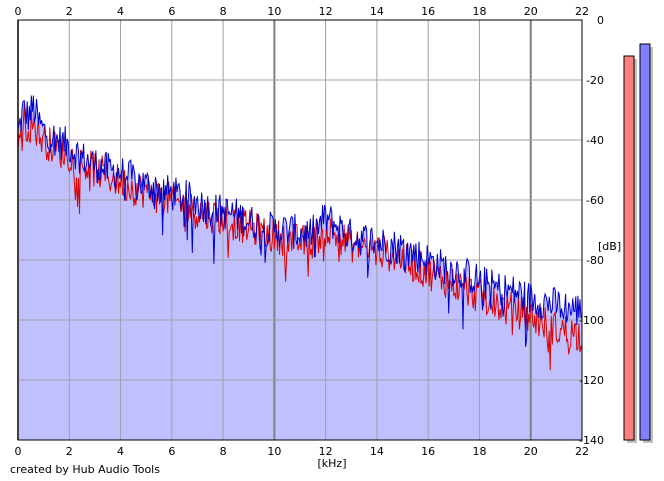 This screenshot has width=664, height=481. What do you see at coordinates (582, 11) in the screenshot?
I see `x-tick-label-top: 22` at bounding box center [582, 11].